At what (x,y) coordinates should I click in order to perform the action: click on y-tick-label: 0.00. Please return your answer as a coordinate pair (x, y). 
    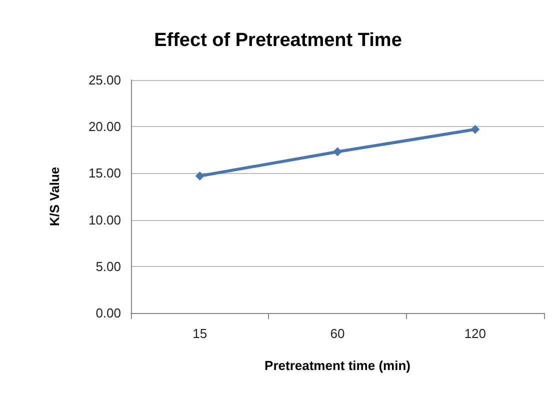
    Looking at the image, I should click on (108, 313).